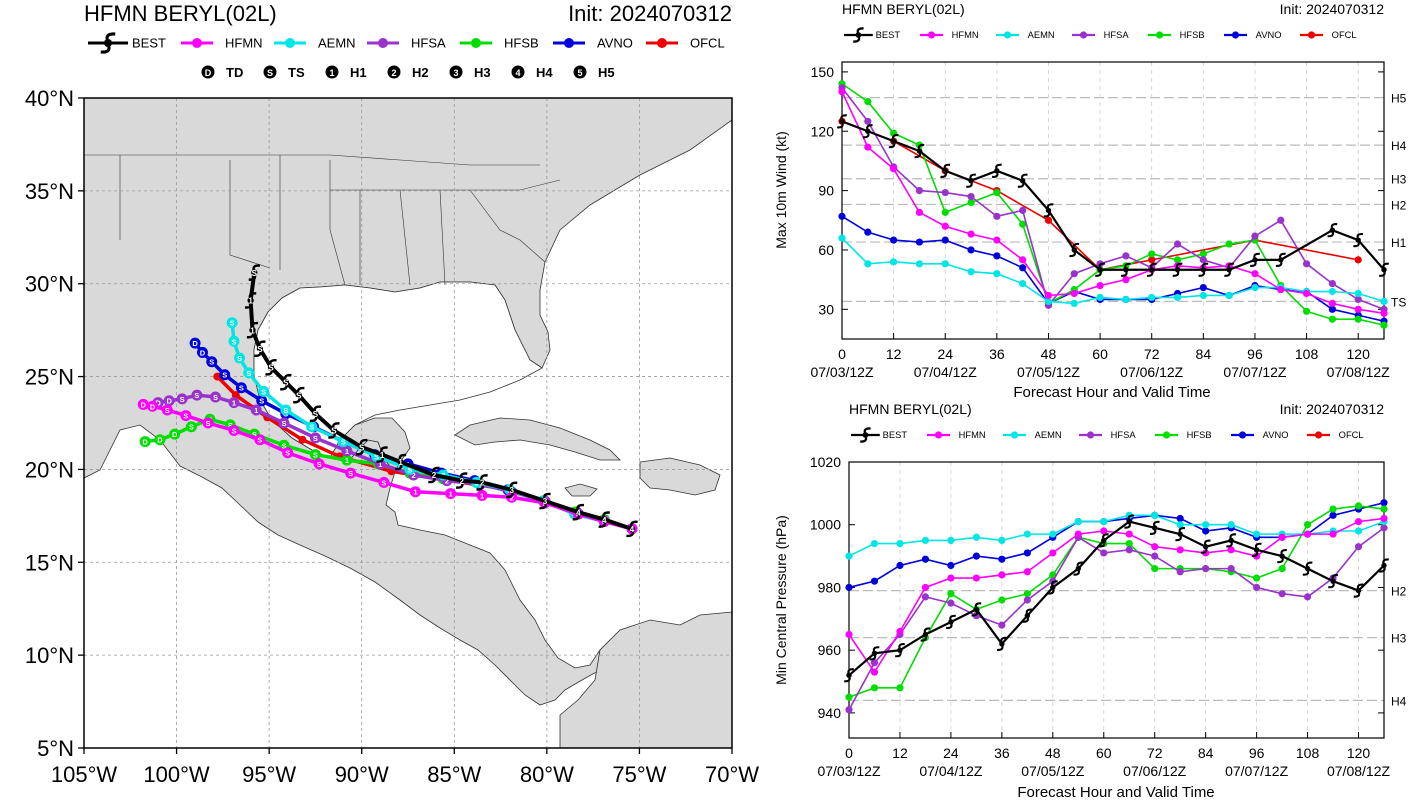 This screenshot has width=1421, height=800. I want to click on pressure-series-hfmn, so click(1116, 595).